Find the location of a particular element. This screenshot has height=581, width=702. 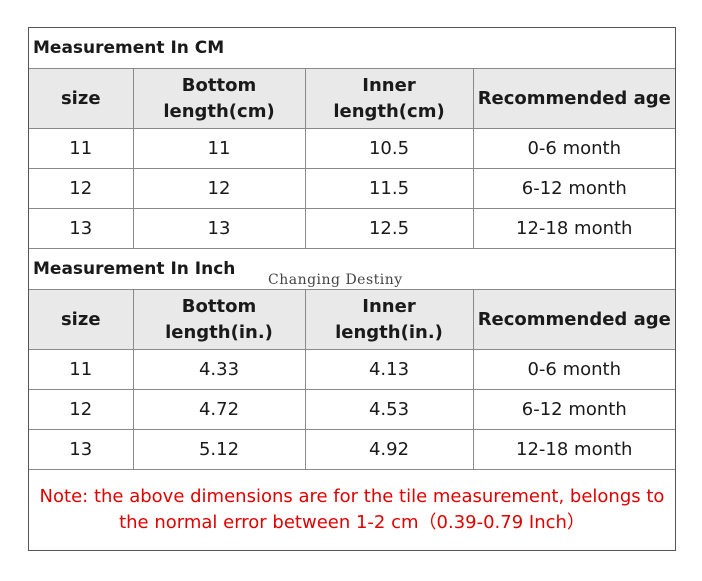

cm-section-title: Measurement In CM is located at coordinates (352, 48).